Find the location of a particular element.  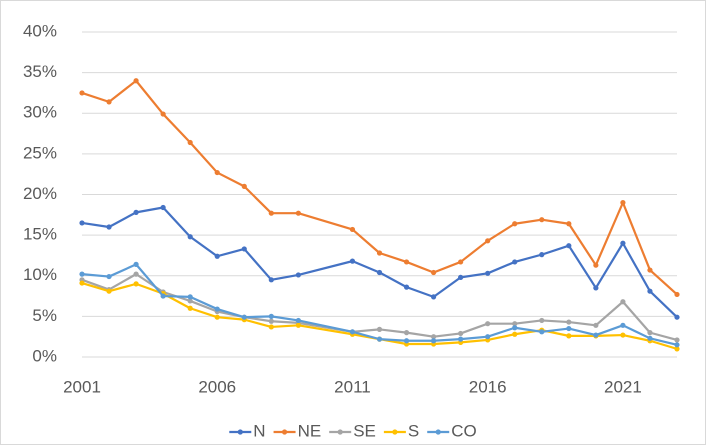

y-tick-label: 40% is located at coordinates (40, 30).